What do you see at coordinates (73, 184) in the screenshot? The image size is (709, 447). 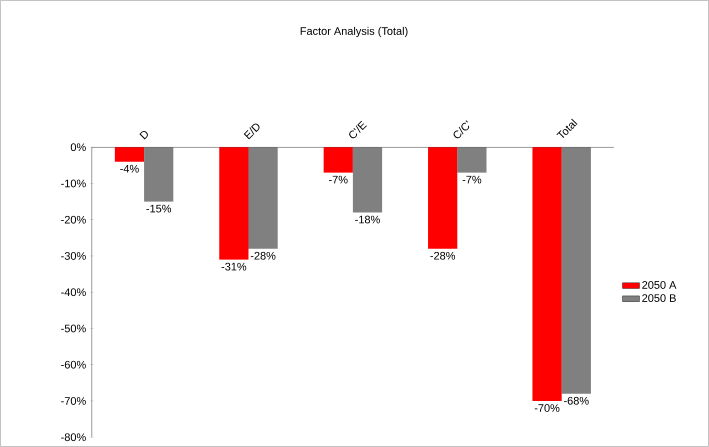 I see `y-tick-label: -10%` at bounding box center [73, 184].